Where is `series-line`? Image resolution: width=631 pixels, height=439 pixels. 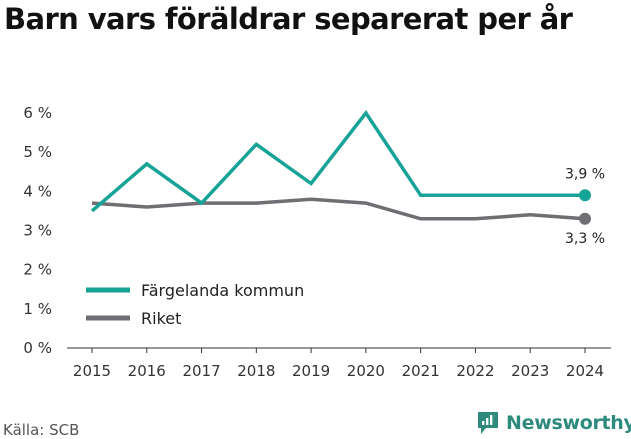
series-line is located at coordinates (338, 209).